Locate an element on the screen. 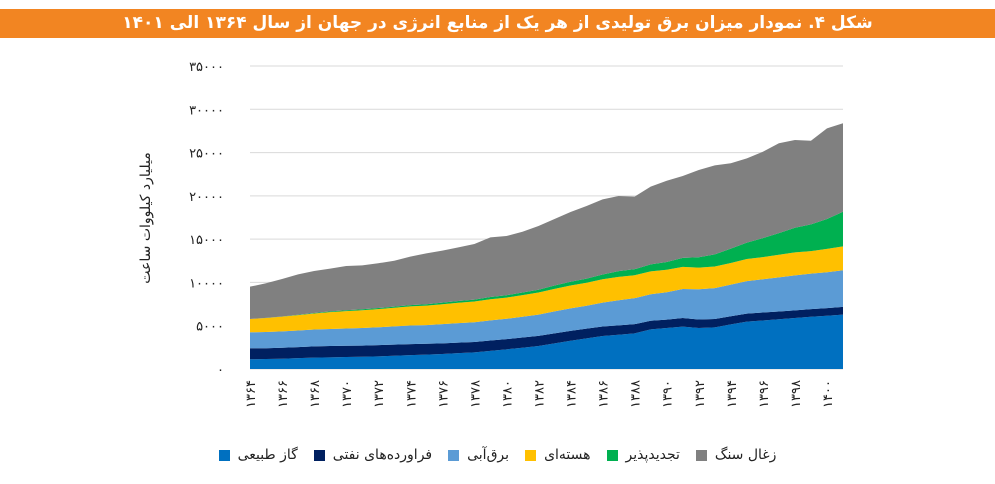  x-tick-label: ۱۳۷۲ is located at coordinates (379, 394).